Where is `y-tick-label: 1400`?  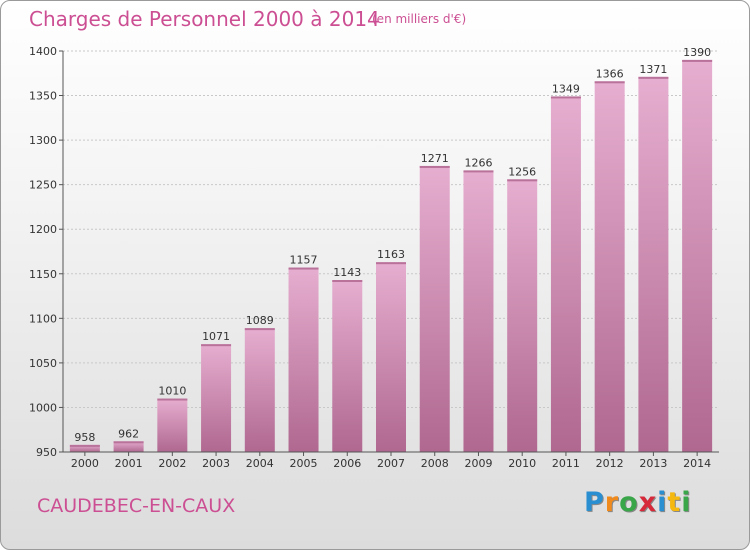
y-tick-label: 1400 is located at coordinates (43, 51).